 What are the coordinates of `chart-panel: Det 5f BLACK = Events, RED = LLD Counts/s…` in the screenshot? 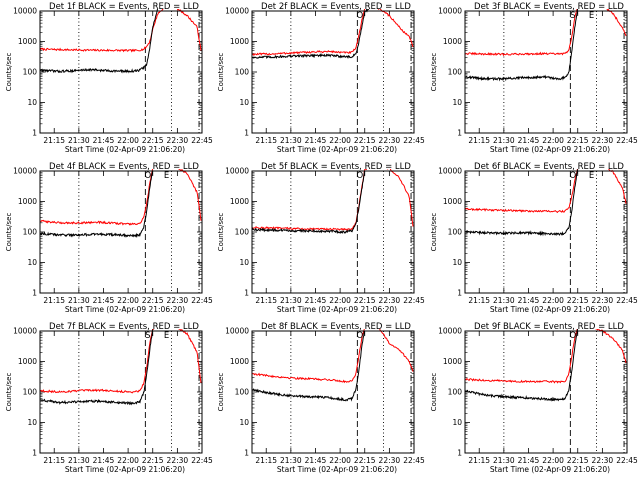 It's located at (321, 238).